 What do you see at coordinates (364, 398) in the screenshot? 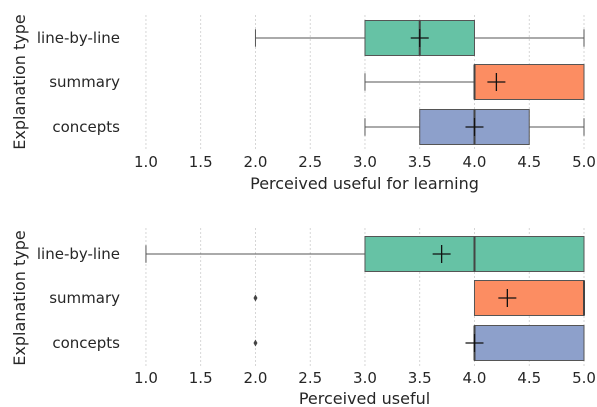
I see `x-axis-label: Perceived useful` at bounding box center [364, 398].